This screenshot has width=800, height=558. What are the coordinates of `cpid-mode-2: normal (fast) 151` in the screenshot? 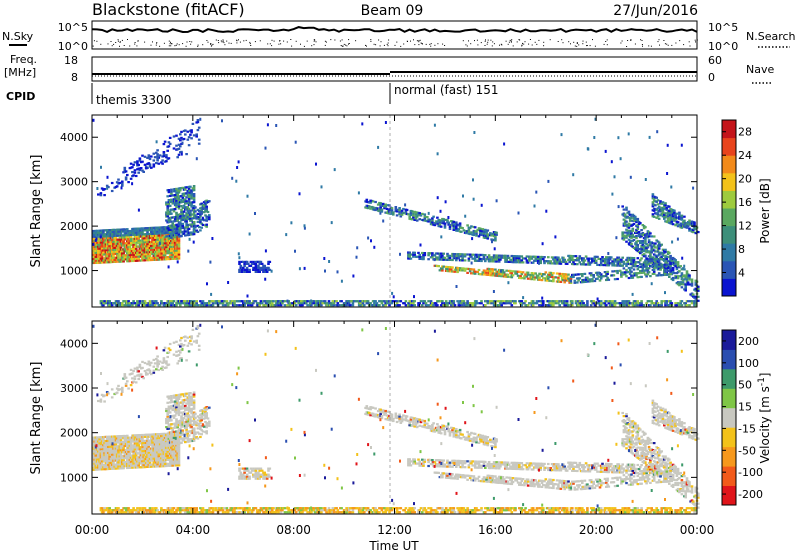 It's located at (446, 90).